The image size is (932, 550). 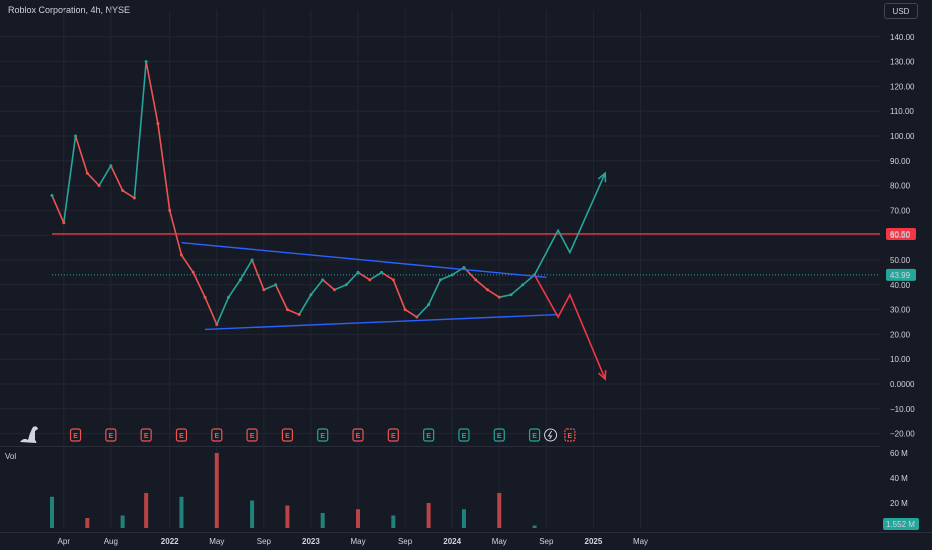 I want to click on upper-trendline, so click(x=364, y=260).